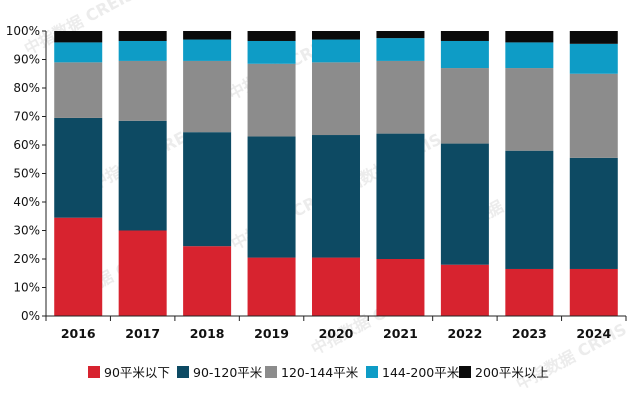 This screenshot has height=406, width=640. I want to click on legend-label: 120-144平米, so click(320, 372).